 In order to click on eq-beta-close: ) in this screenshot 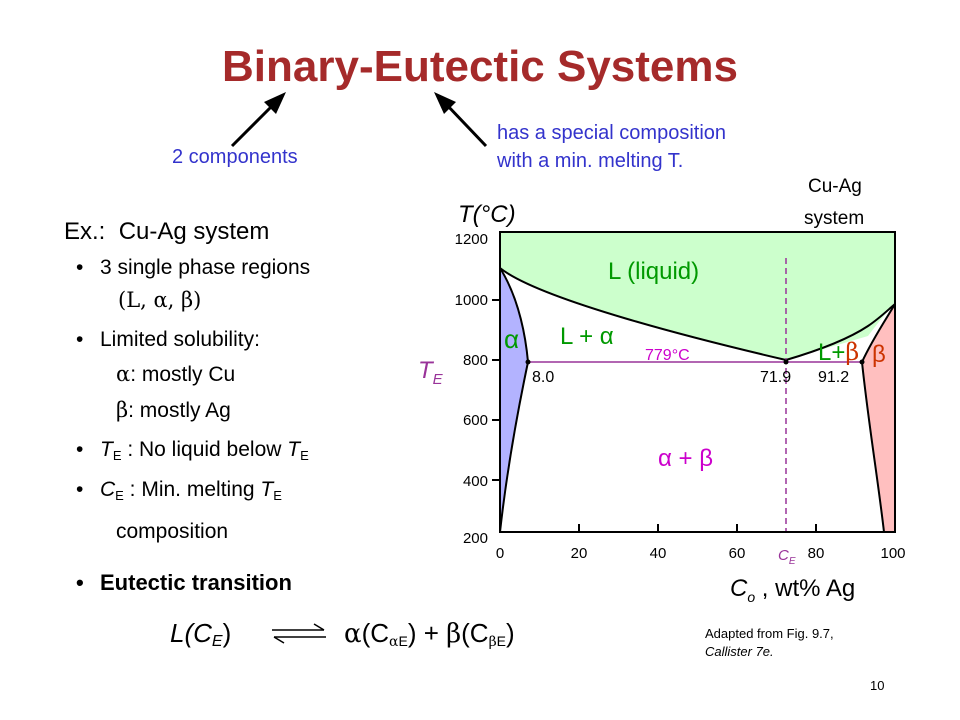, I will do `click(510, 633)`.